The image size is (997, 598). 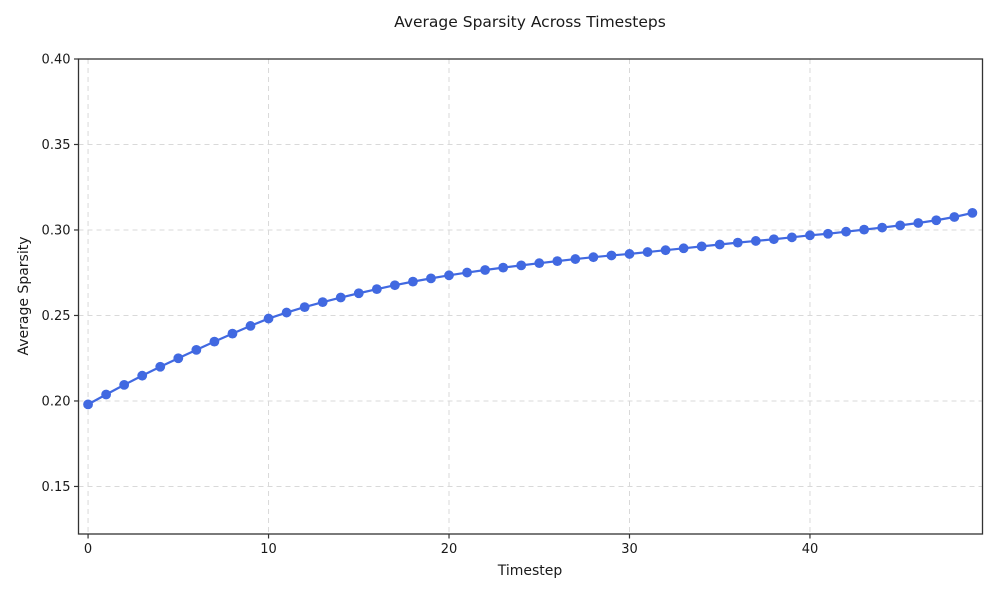 What do you see at coordinates (530, 22) in the screenshot?
I see `chart-title: Average Sparsity Across Timesteps` at bounding box center [530, 22].